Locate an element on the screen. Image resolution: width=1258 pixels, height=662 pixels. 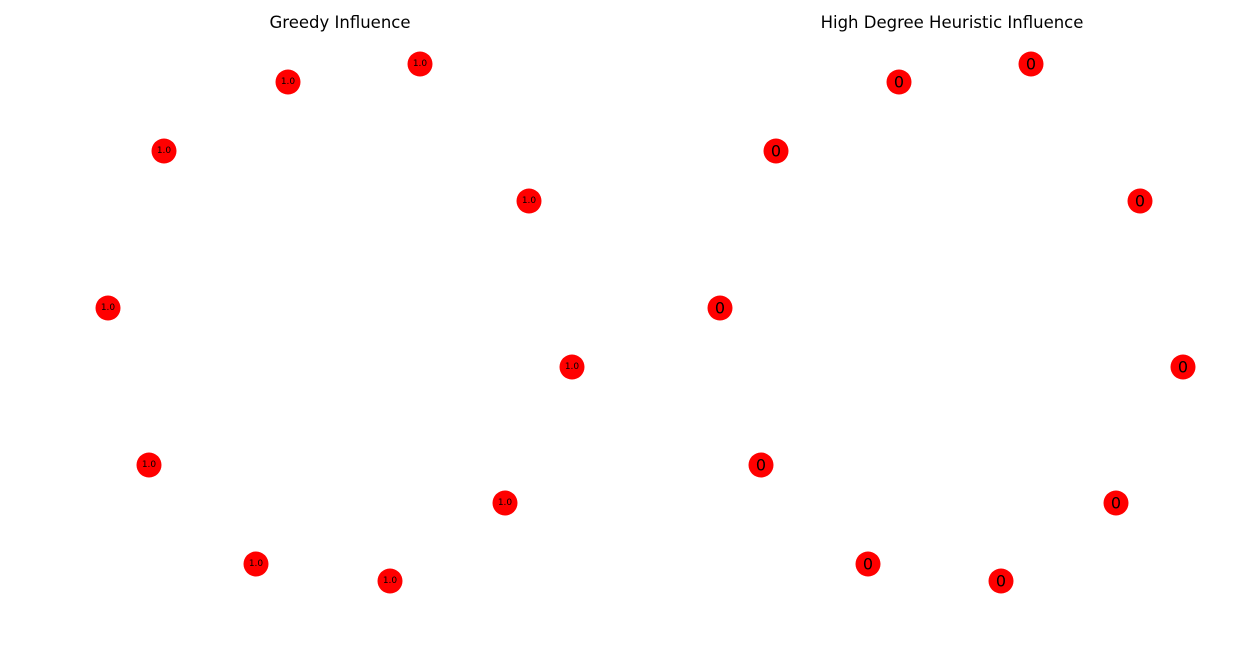
right-graph-node-3: 0 is located at coordinates (776, 151).